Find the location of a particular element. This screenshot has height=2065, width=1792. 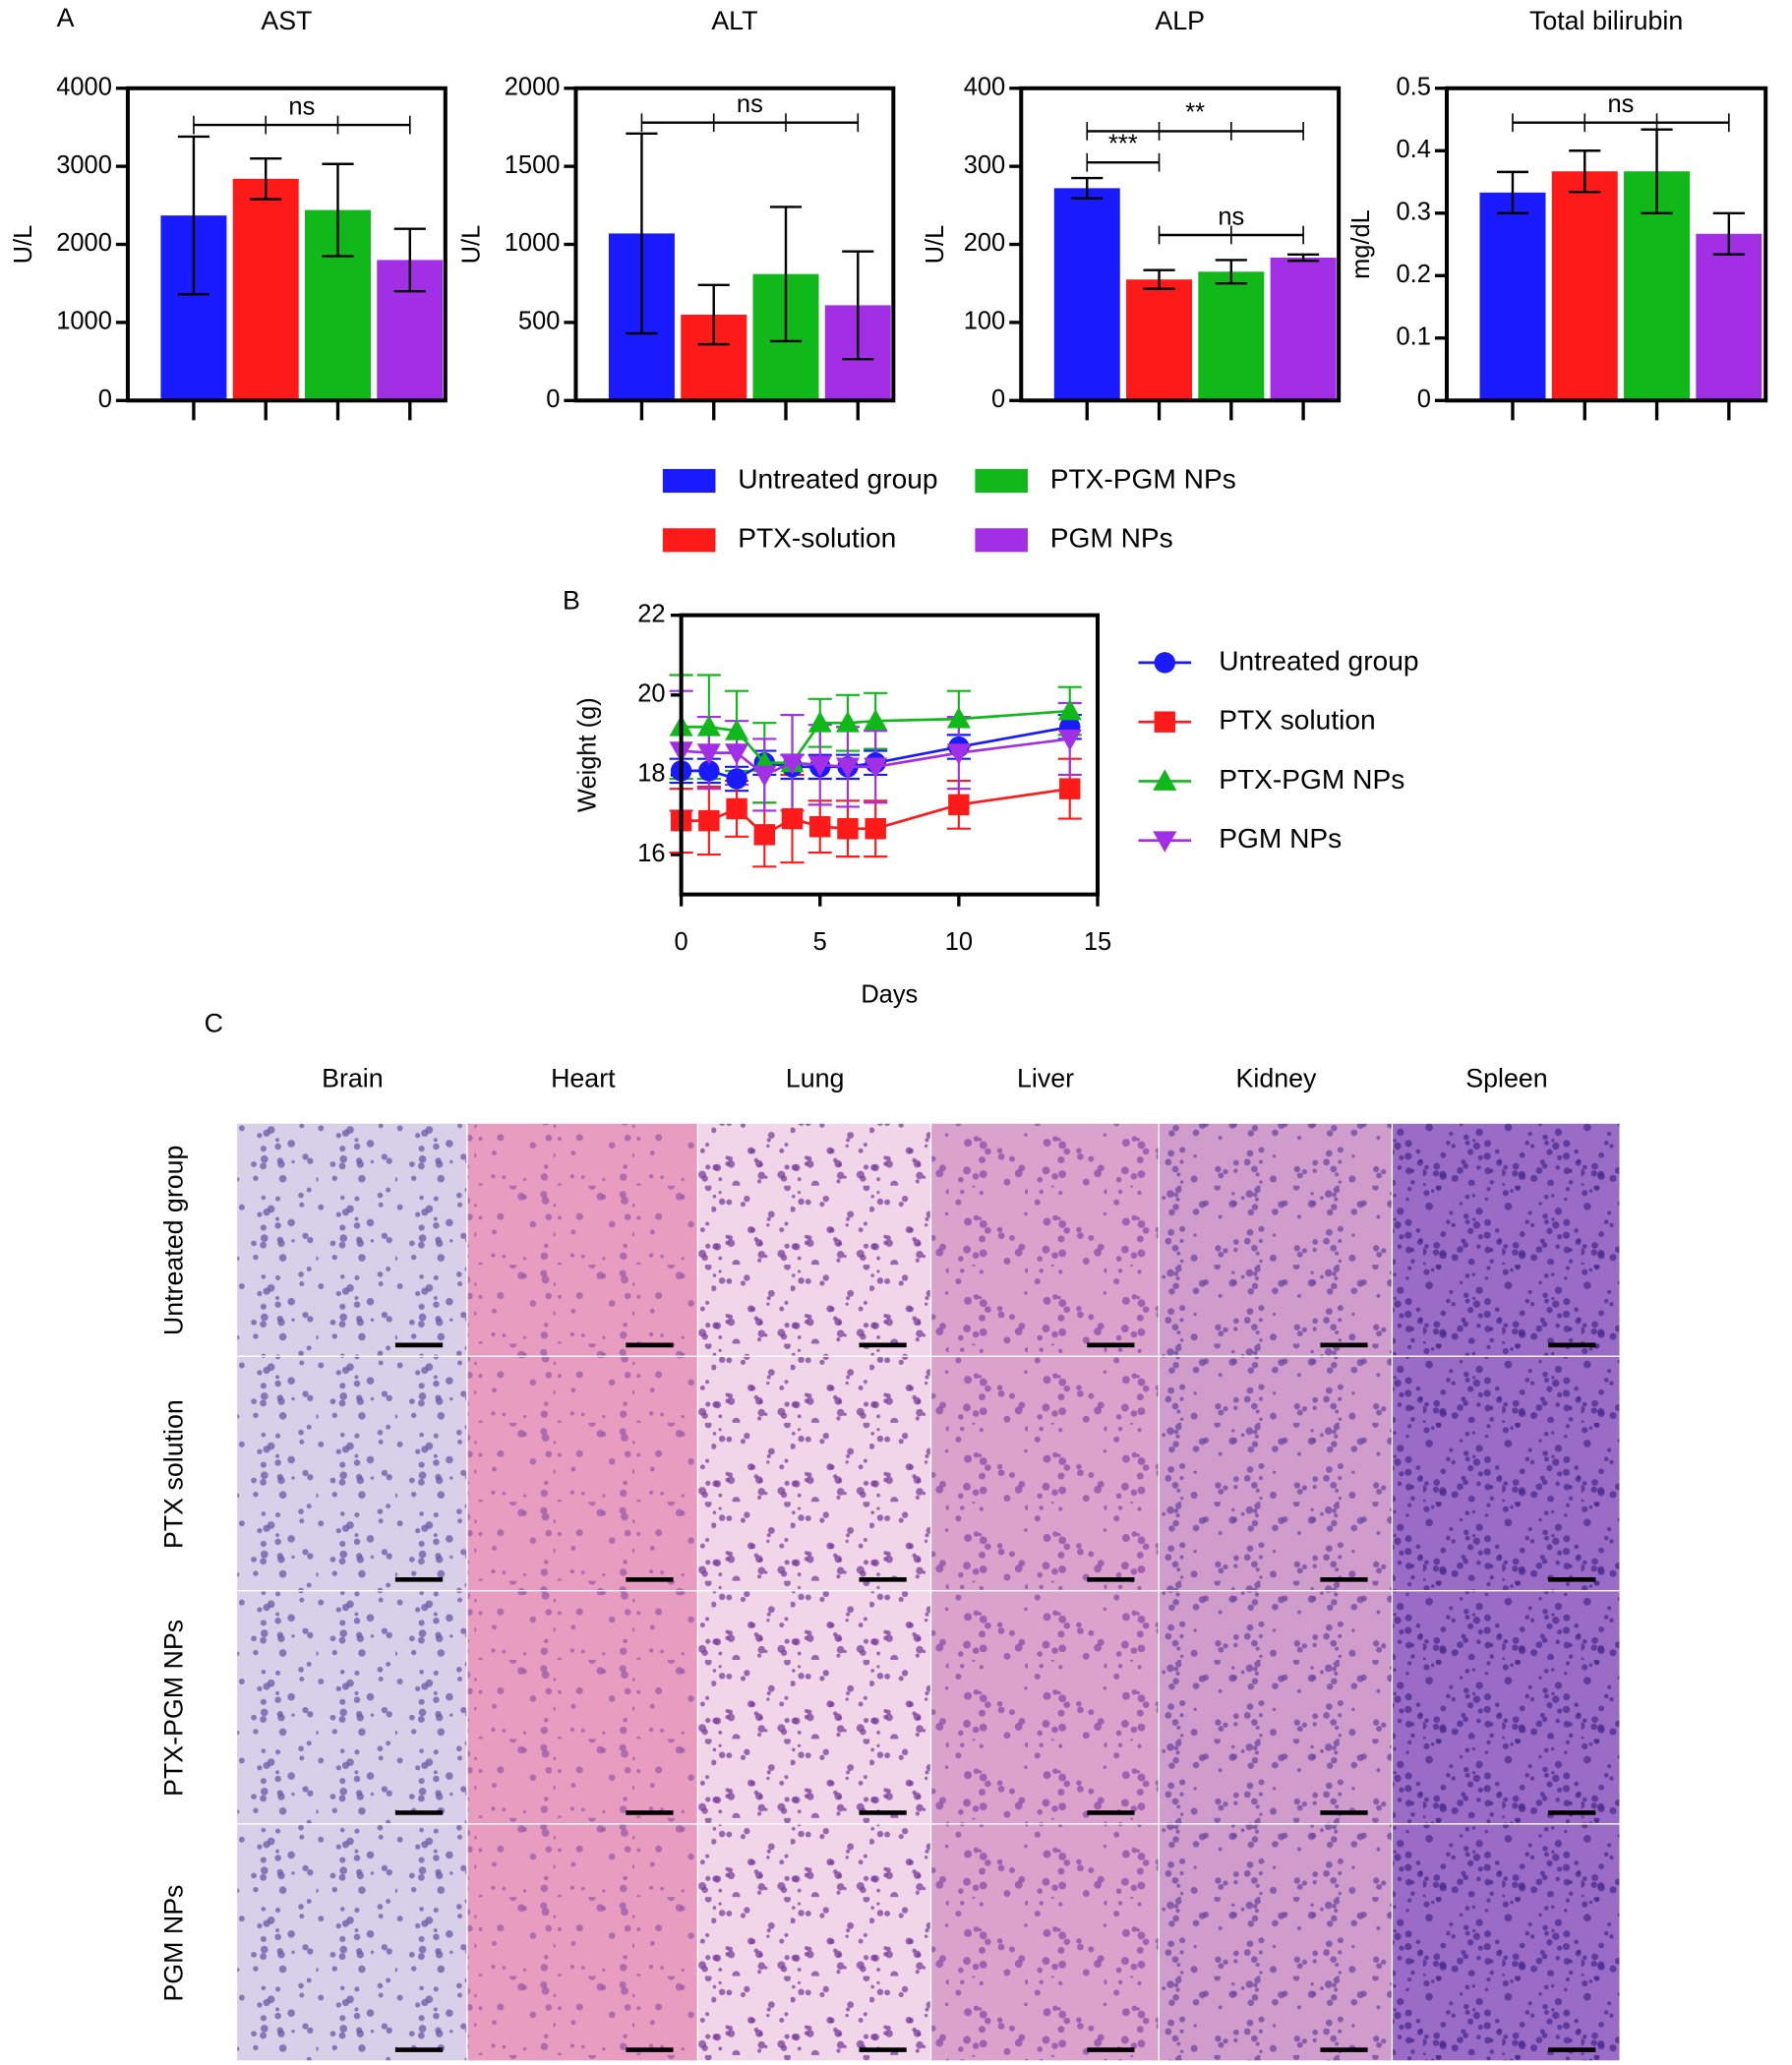

y-tick-label: 0.2 is located at coordinates (1414, 274).